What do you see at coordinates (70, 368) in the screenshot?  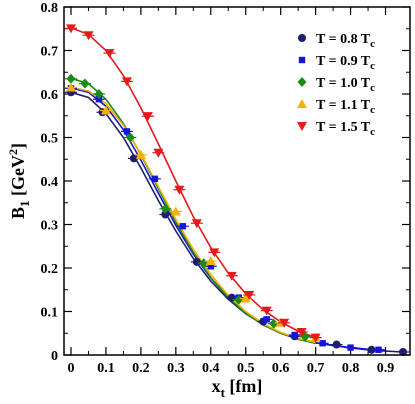 I see `x-tick-label: 0` at bounding box center [70, 368].